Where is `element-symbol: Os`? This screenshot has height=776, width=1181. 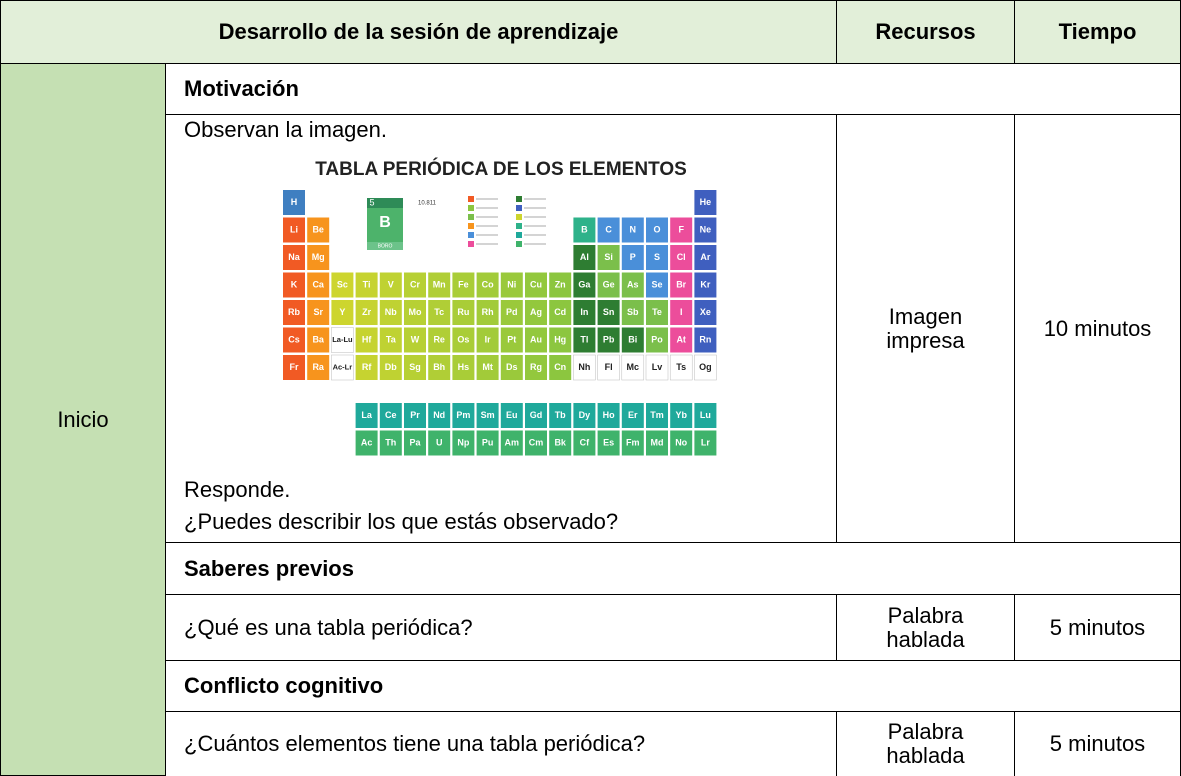 element-symbol: Os is located at coordinates (463, 339).